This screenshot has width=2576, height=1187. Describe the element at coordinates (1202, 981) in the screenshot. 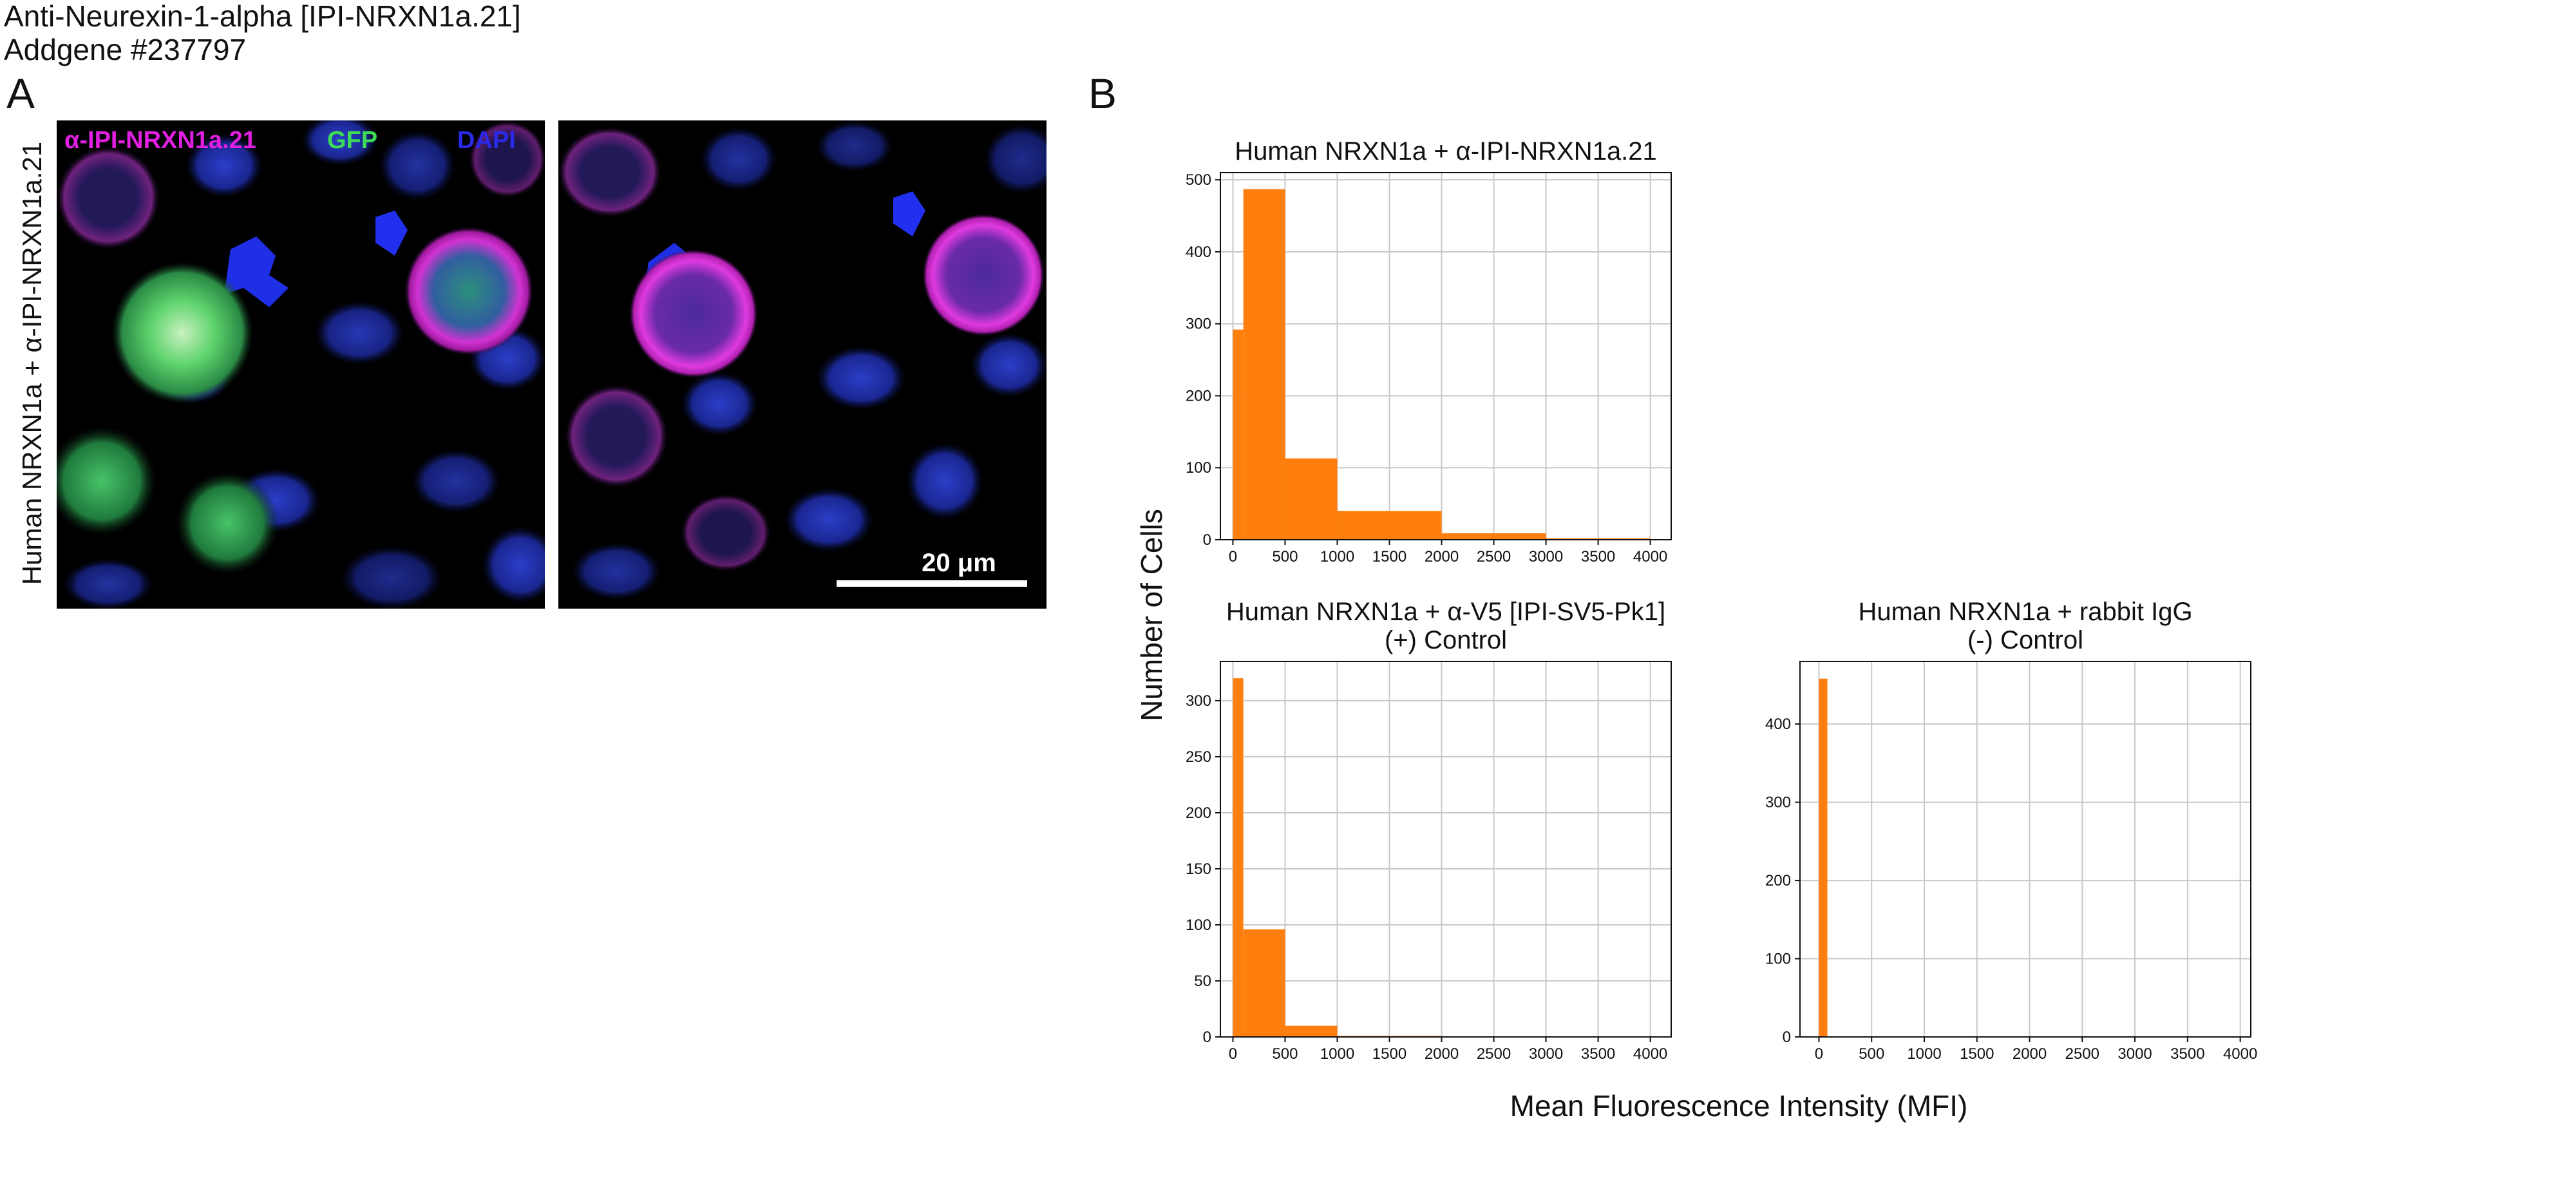

I see `y-tick-label: 50` at that location.